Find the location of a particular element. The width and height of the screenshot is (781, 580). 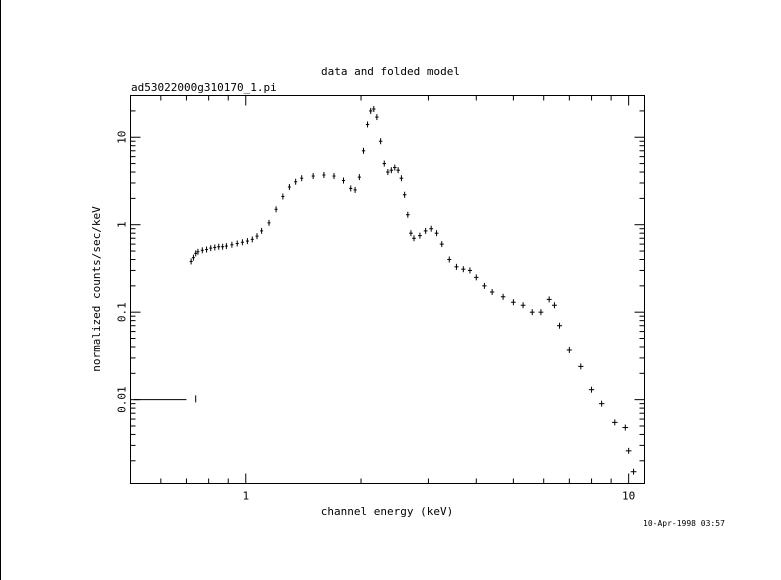

y-tick-label: 0.01 is located at coordinates (122, 399).